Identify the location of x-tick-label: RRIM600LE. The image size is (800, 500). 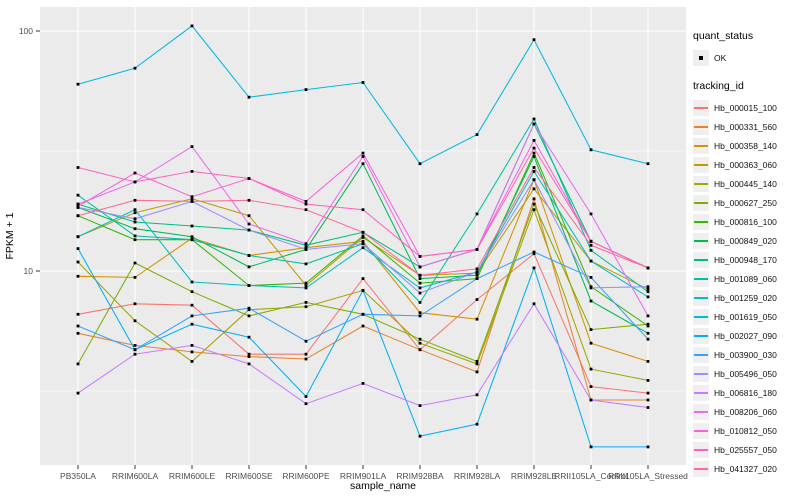
(192, 476).